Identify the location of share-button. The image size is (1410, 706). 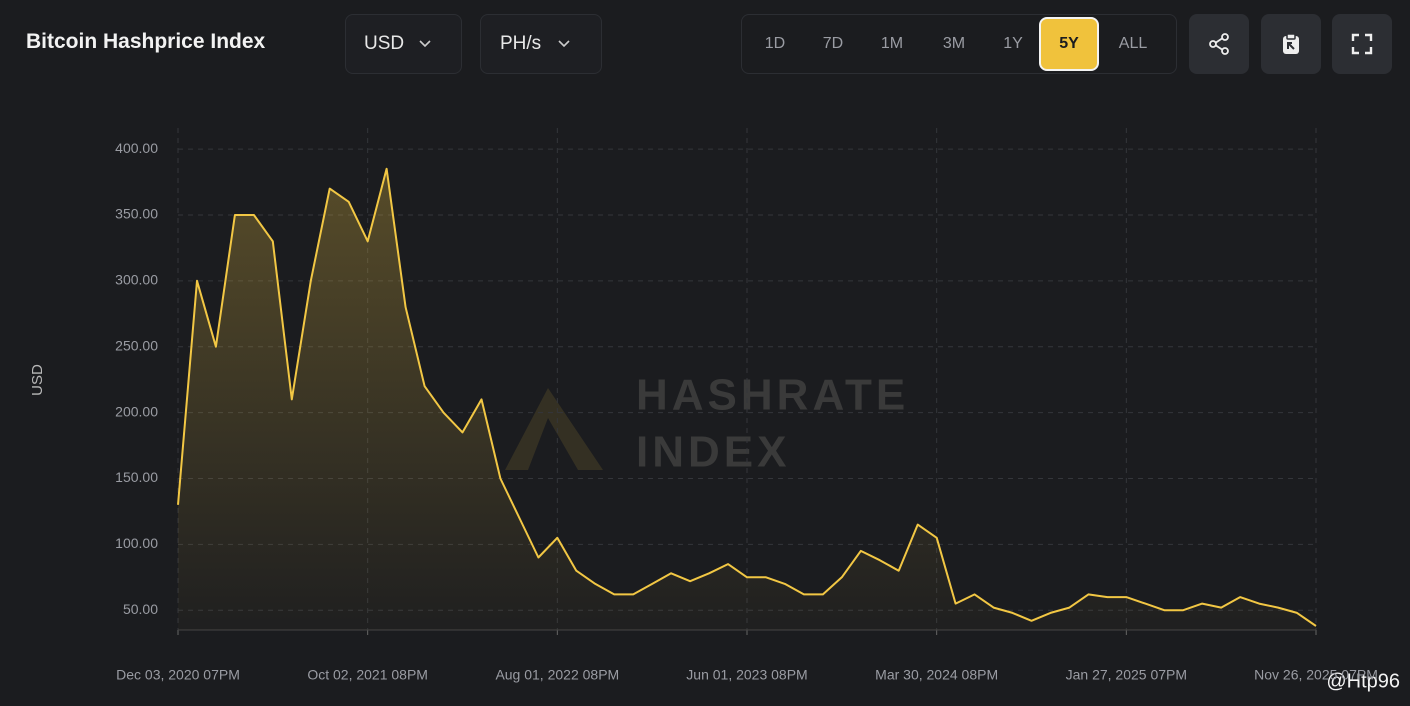
(1219, 44).